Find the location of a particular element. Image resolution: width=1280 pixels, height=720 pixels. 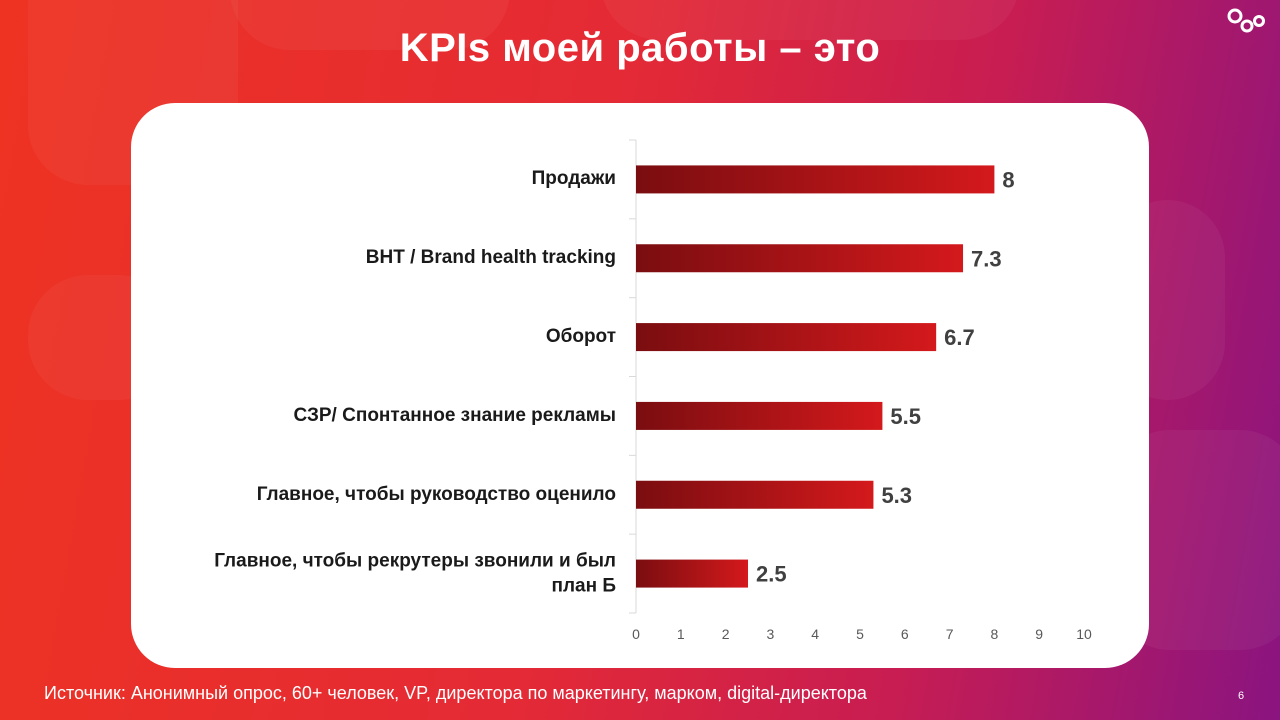

x-tick-label: 9 is located at coordinates (1039, 634).